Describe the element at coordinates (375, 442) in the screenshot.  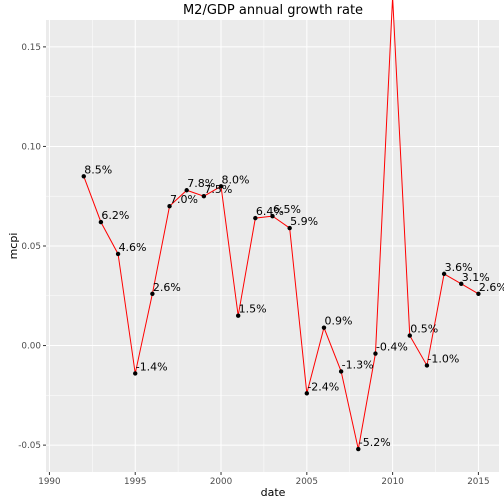
I see `data-label: -5.2%` at that location.